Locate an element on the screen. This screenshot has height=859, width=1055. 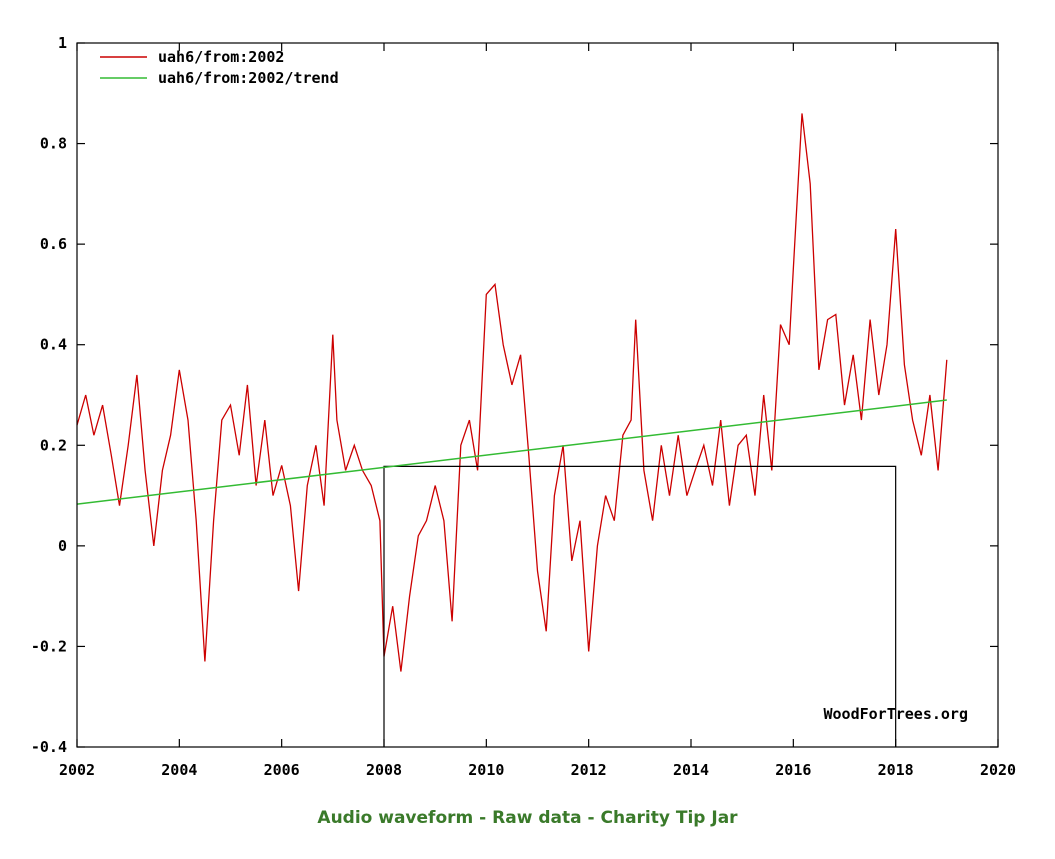
audio-waveform-link: Audio waveform is located at coordinates (395, 818).